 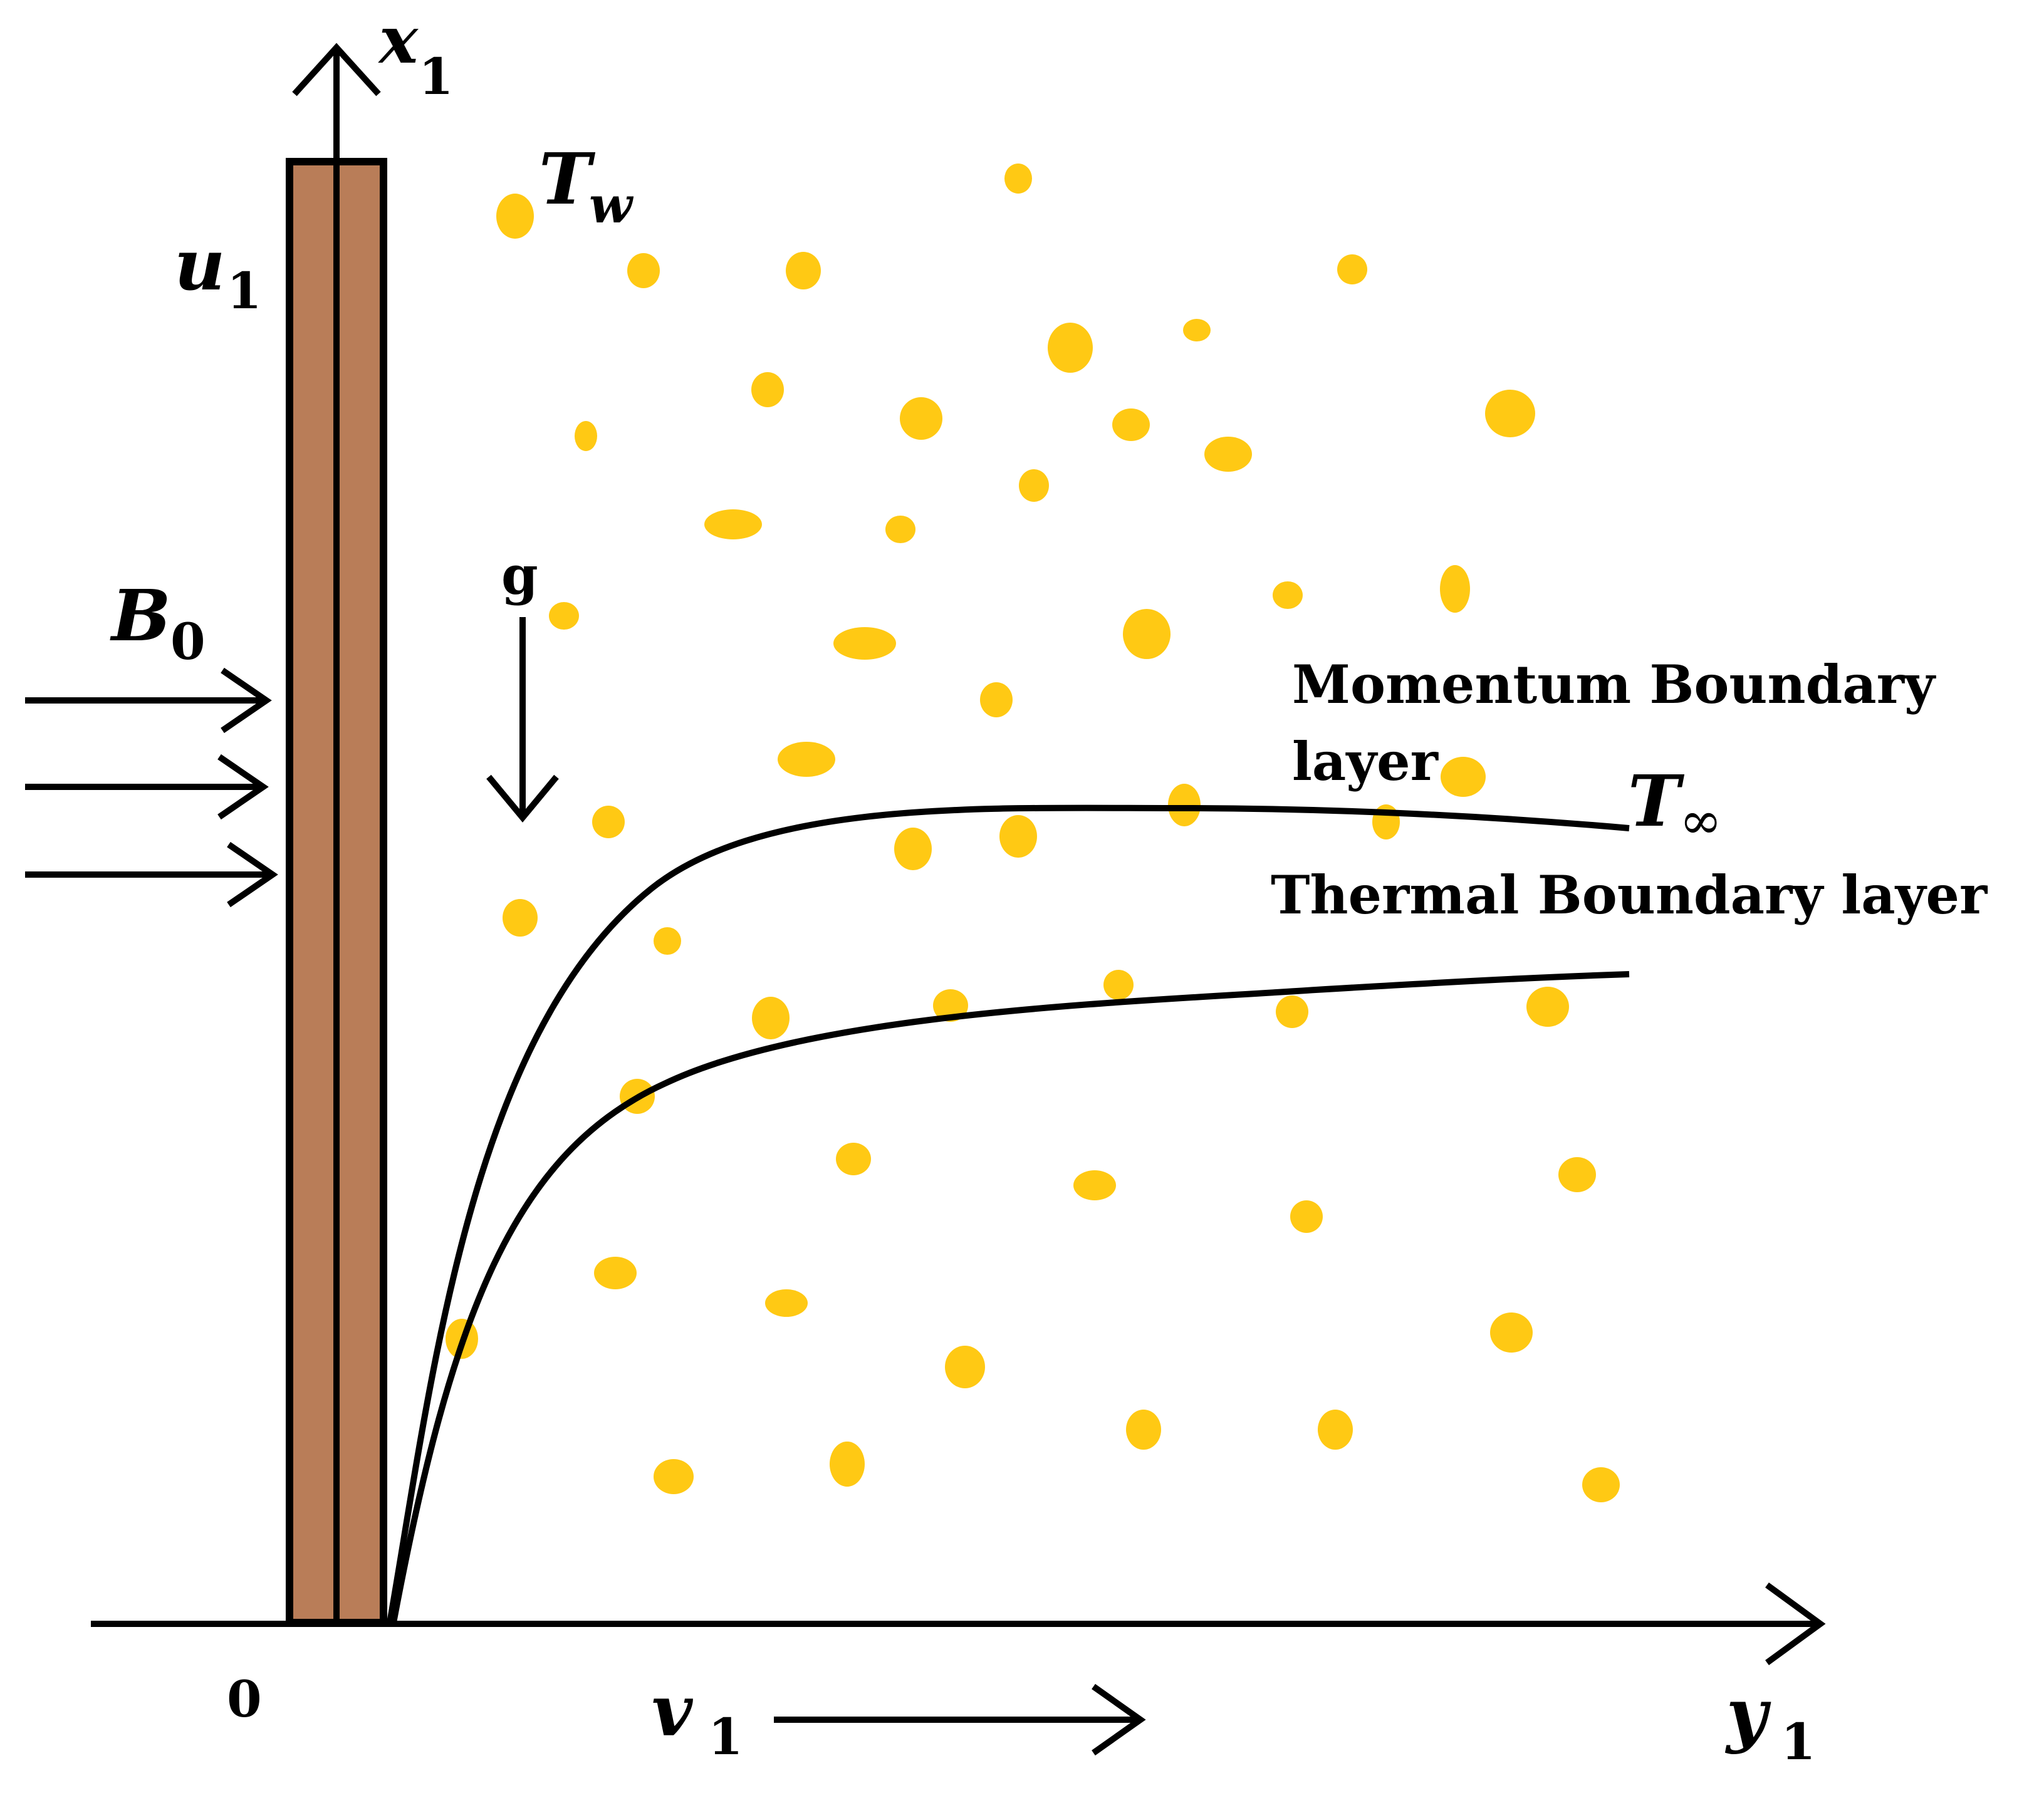 I want to click on y-axis-label: y, so click(x=1747, y=1714).